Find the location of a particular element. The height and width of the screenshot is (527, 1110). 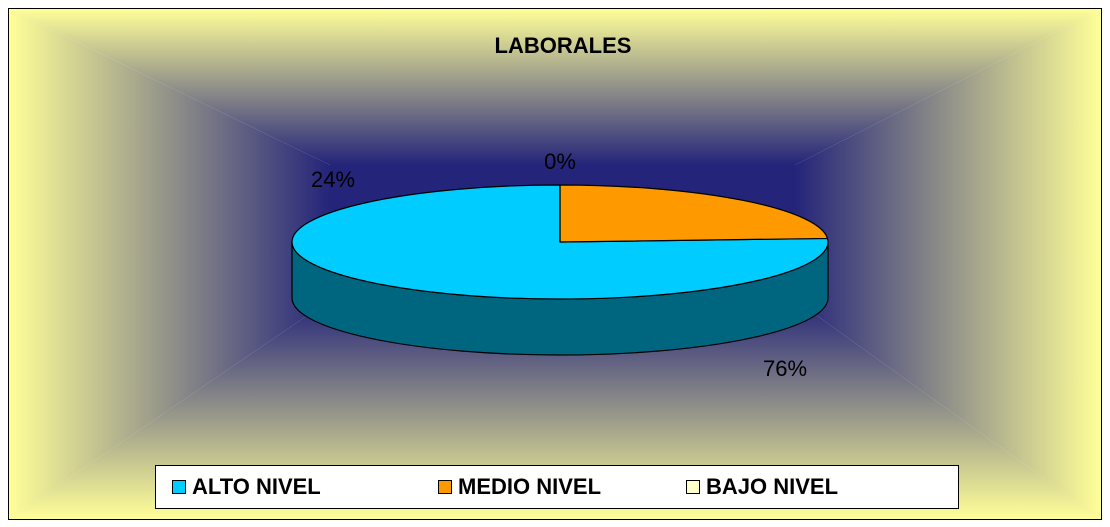

data-label: 0% is located at coordinates (560, 161).